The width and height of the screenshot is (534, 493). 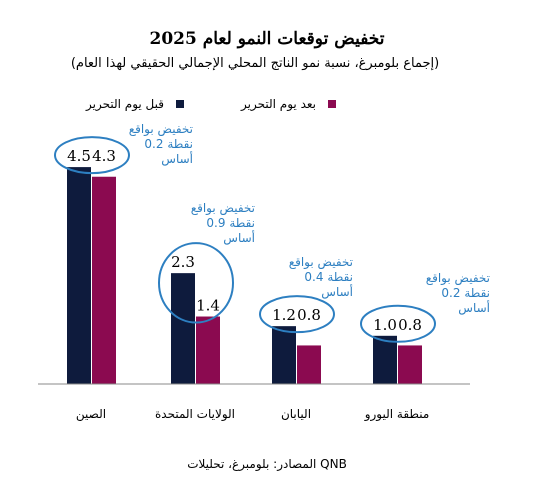 What do you see at coordinates (397, 414) in the screenshot?
I see `category-label-3: منطقة اليورو` at bounding box center [397, 414].